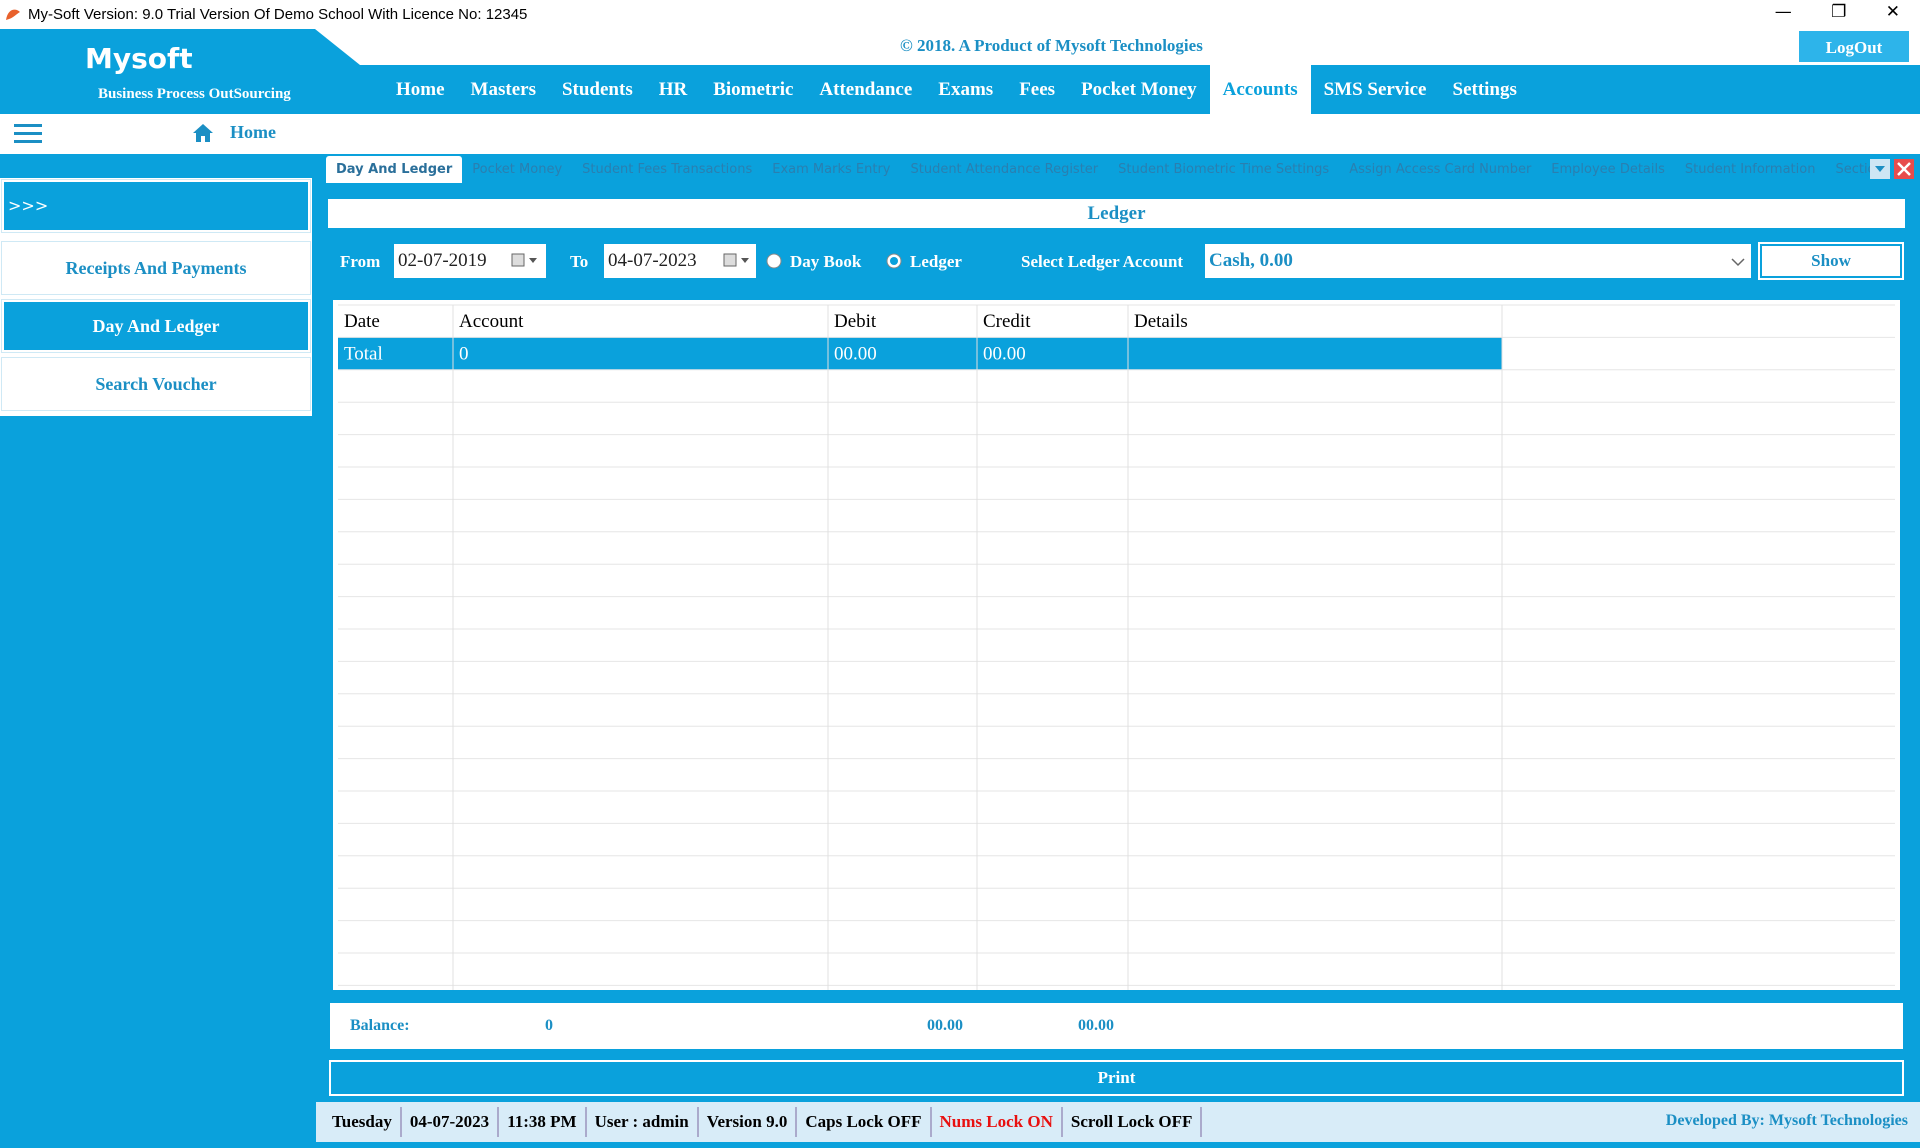  What do you see at coordinates (1484, 89) in the screenshot?
I see `nav-item: Settings` at bounding box center [1484, 89].